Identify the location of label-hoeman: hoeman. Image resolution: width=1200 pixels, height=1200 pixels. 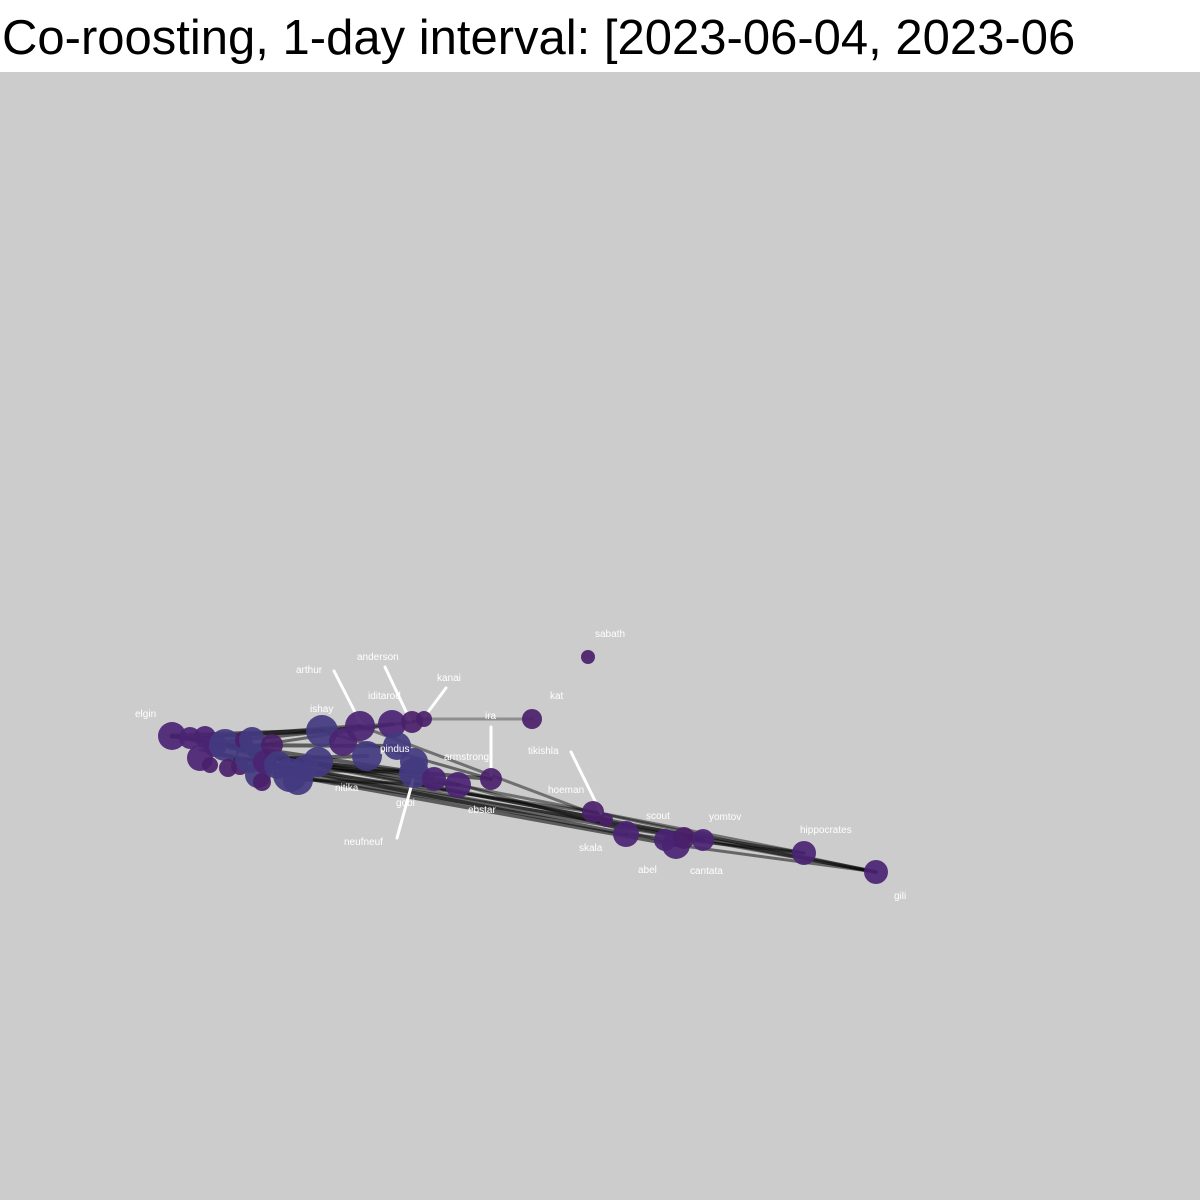
(566, 790).